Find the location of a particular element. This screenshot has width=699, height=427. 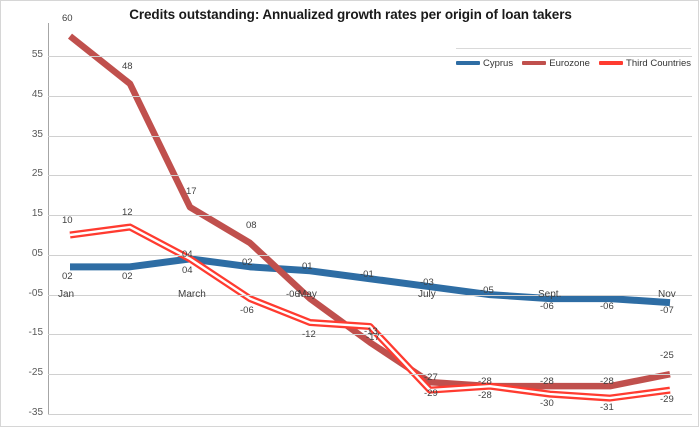

y-axis-tick-label: 25 is located at coordinates (37, 174).